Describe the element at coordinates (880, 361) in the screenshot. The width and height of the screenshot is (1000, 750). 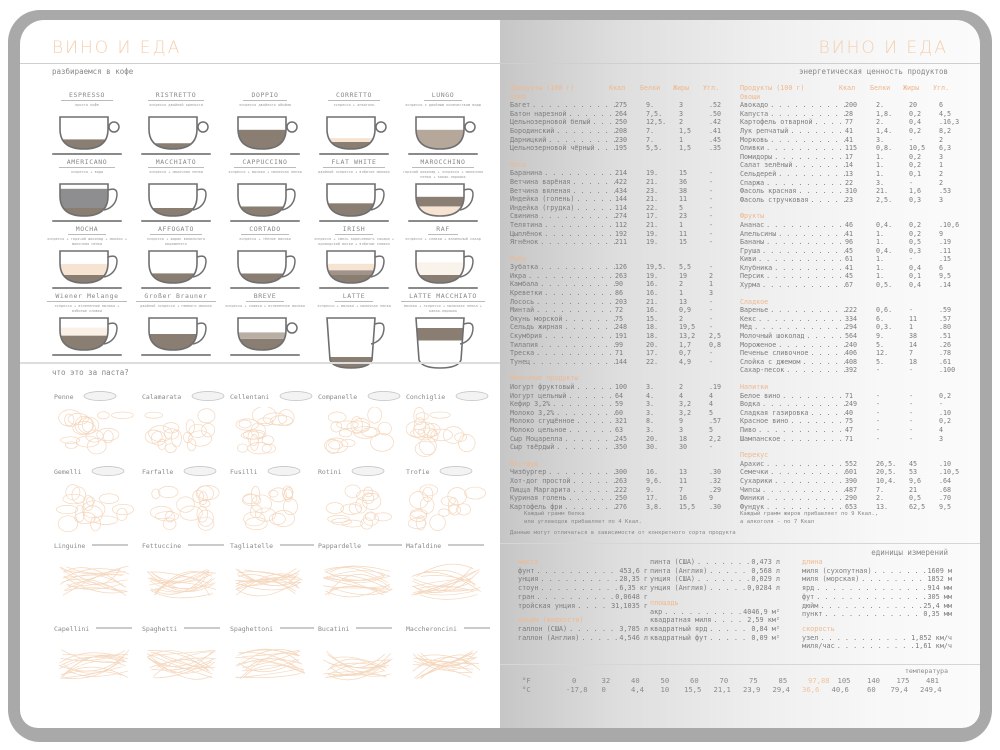
I see `value-cell: 5.` at that location.